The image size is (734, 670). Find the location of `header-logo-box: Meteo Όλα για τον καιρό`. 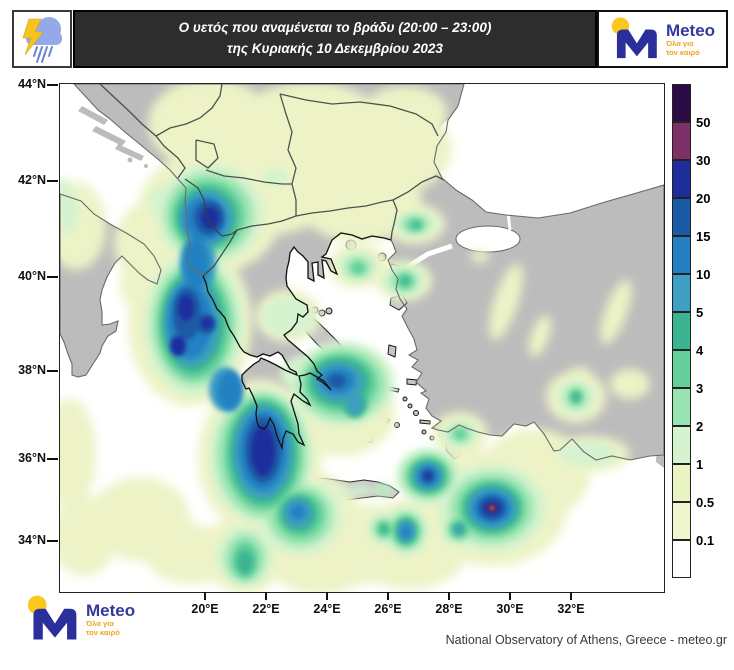

header-logo-box: Meteo Όλα για τον καιρό is located at coordinates (662, 39).